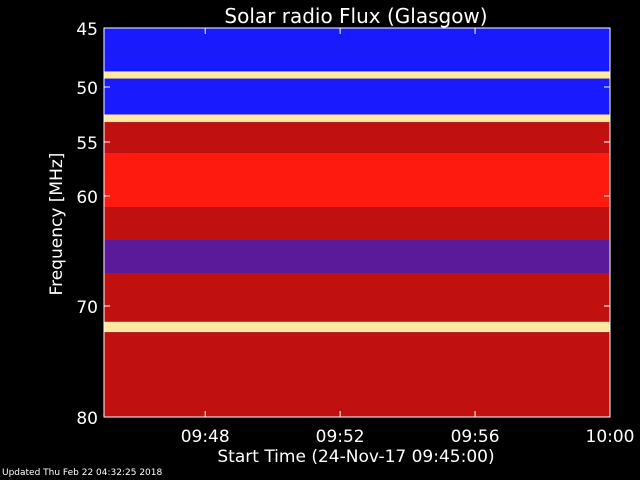 The width and height of the screenshot is (640, 480). I want to click on chart-title: Solar radio Flux (Glasgow), so click(355, 16).